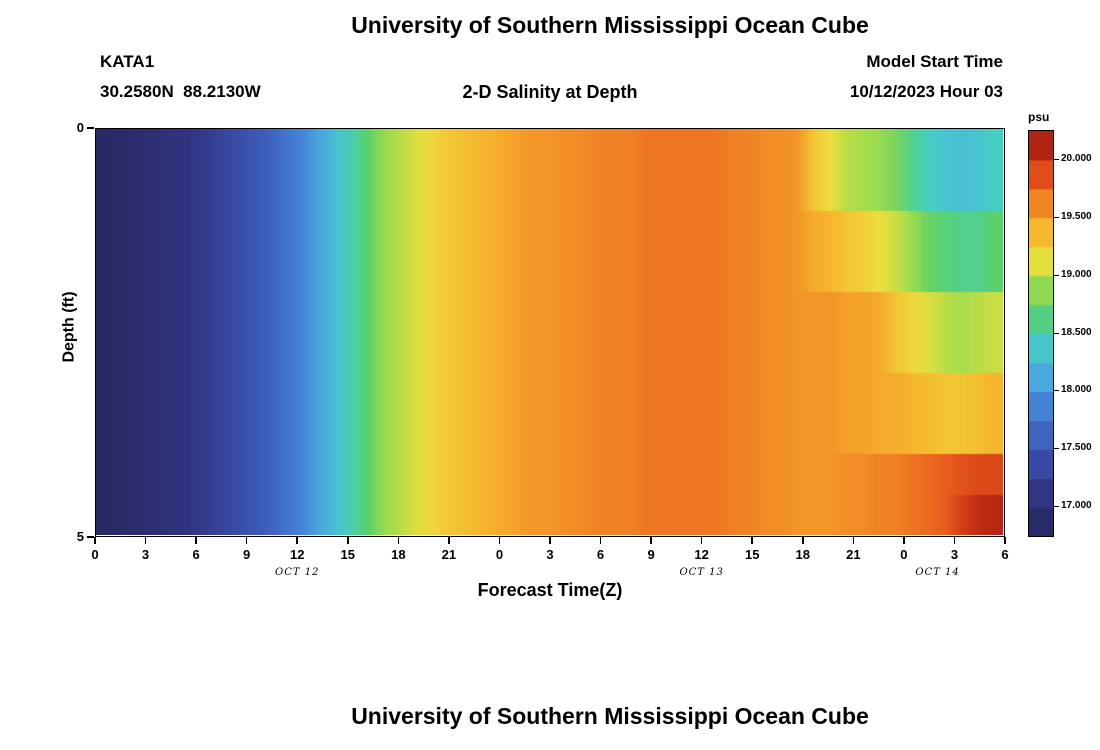  Describe the element at coordinates (180, 91) in the screenshot. I see `station-coordinates: 30.2580N 88.2130W` at that location.